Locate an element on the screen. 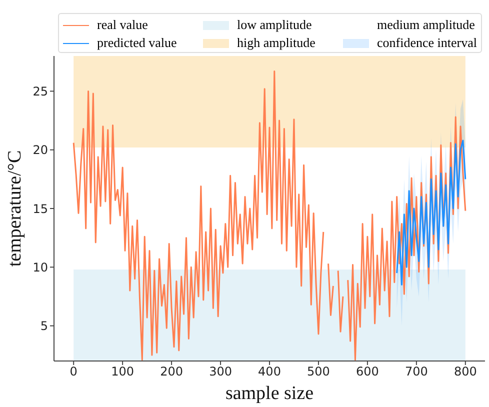 Image resolution: width=489 pixels, height=407 pixels. x-tick-label: 400 is located at coordinates (269, 371).